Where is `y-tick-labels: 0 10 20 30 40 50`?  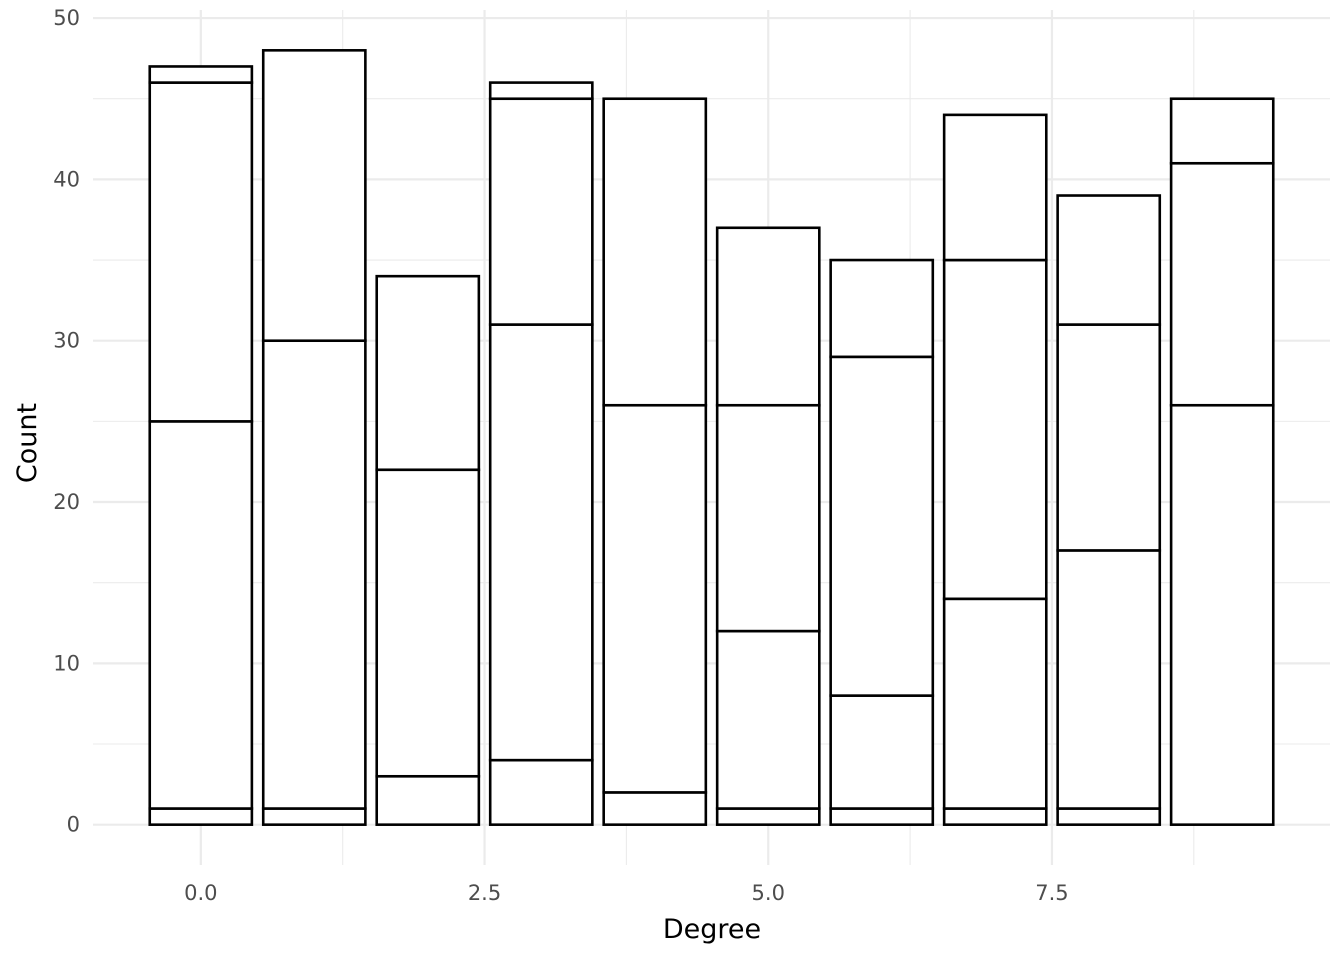 y-tick-labels: 0 10 20 30 40 50 is located at coordinates (66, 421).